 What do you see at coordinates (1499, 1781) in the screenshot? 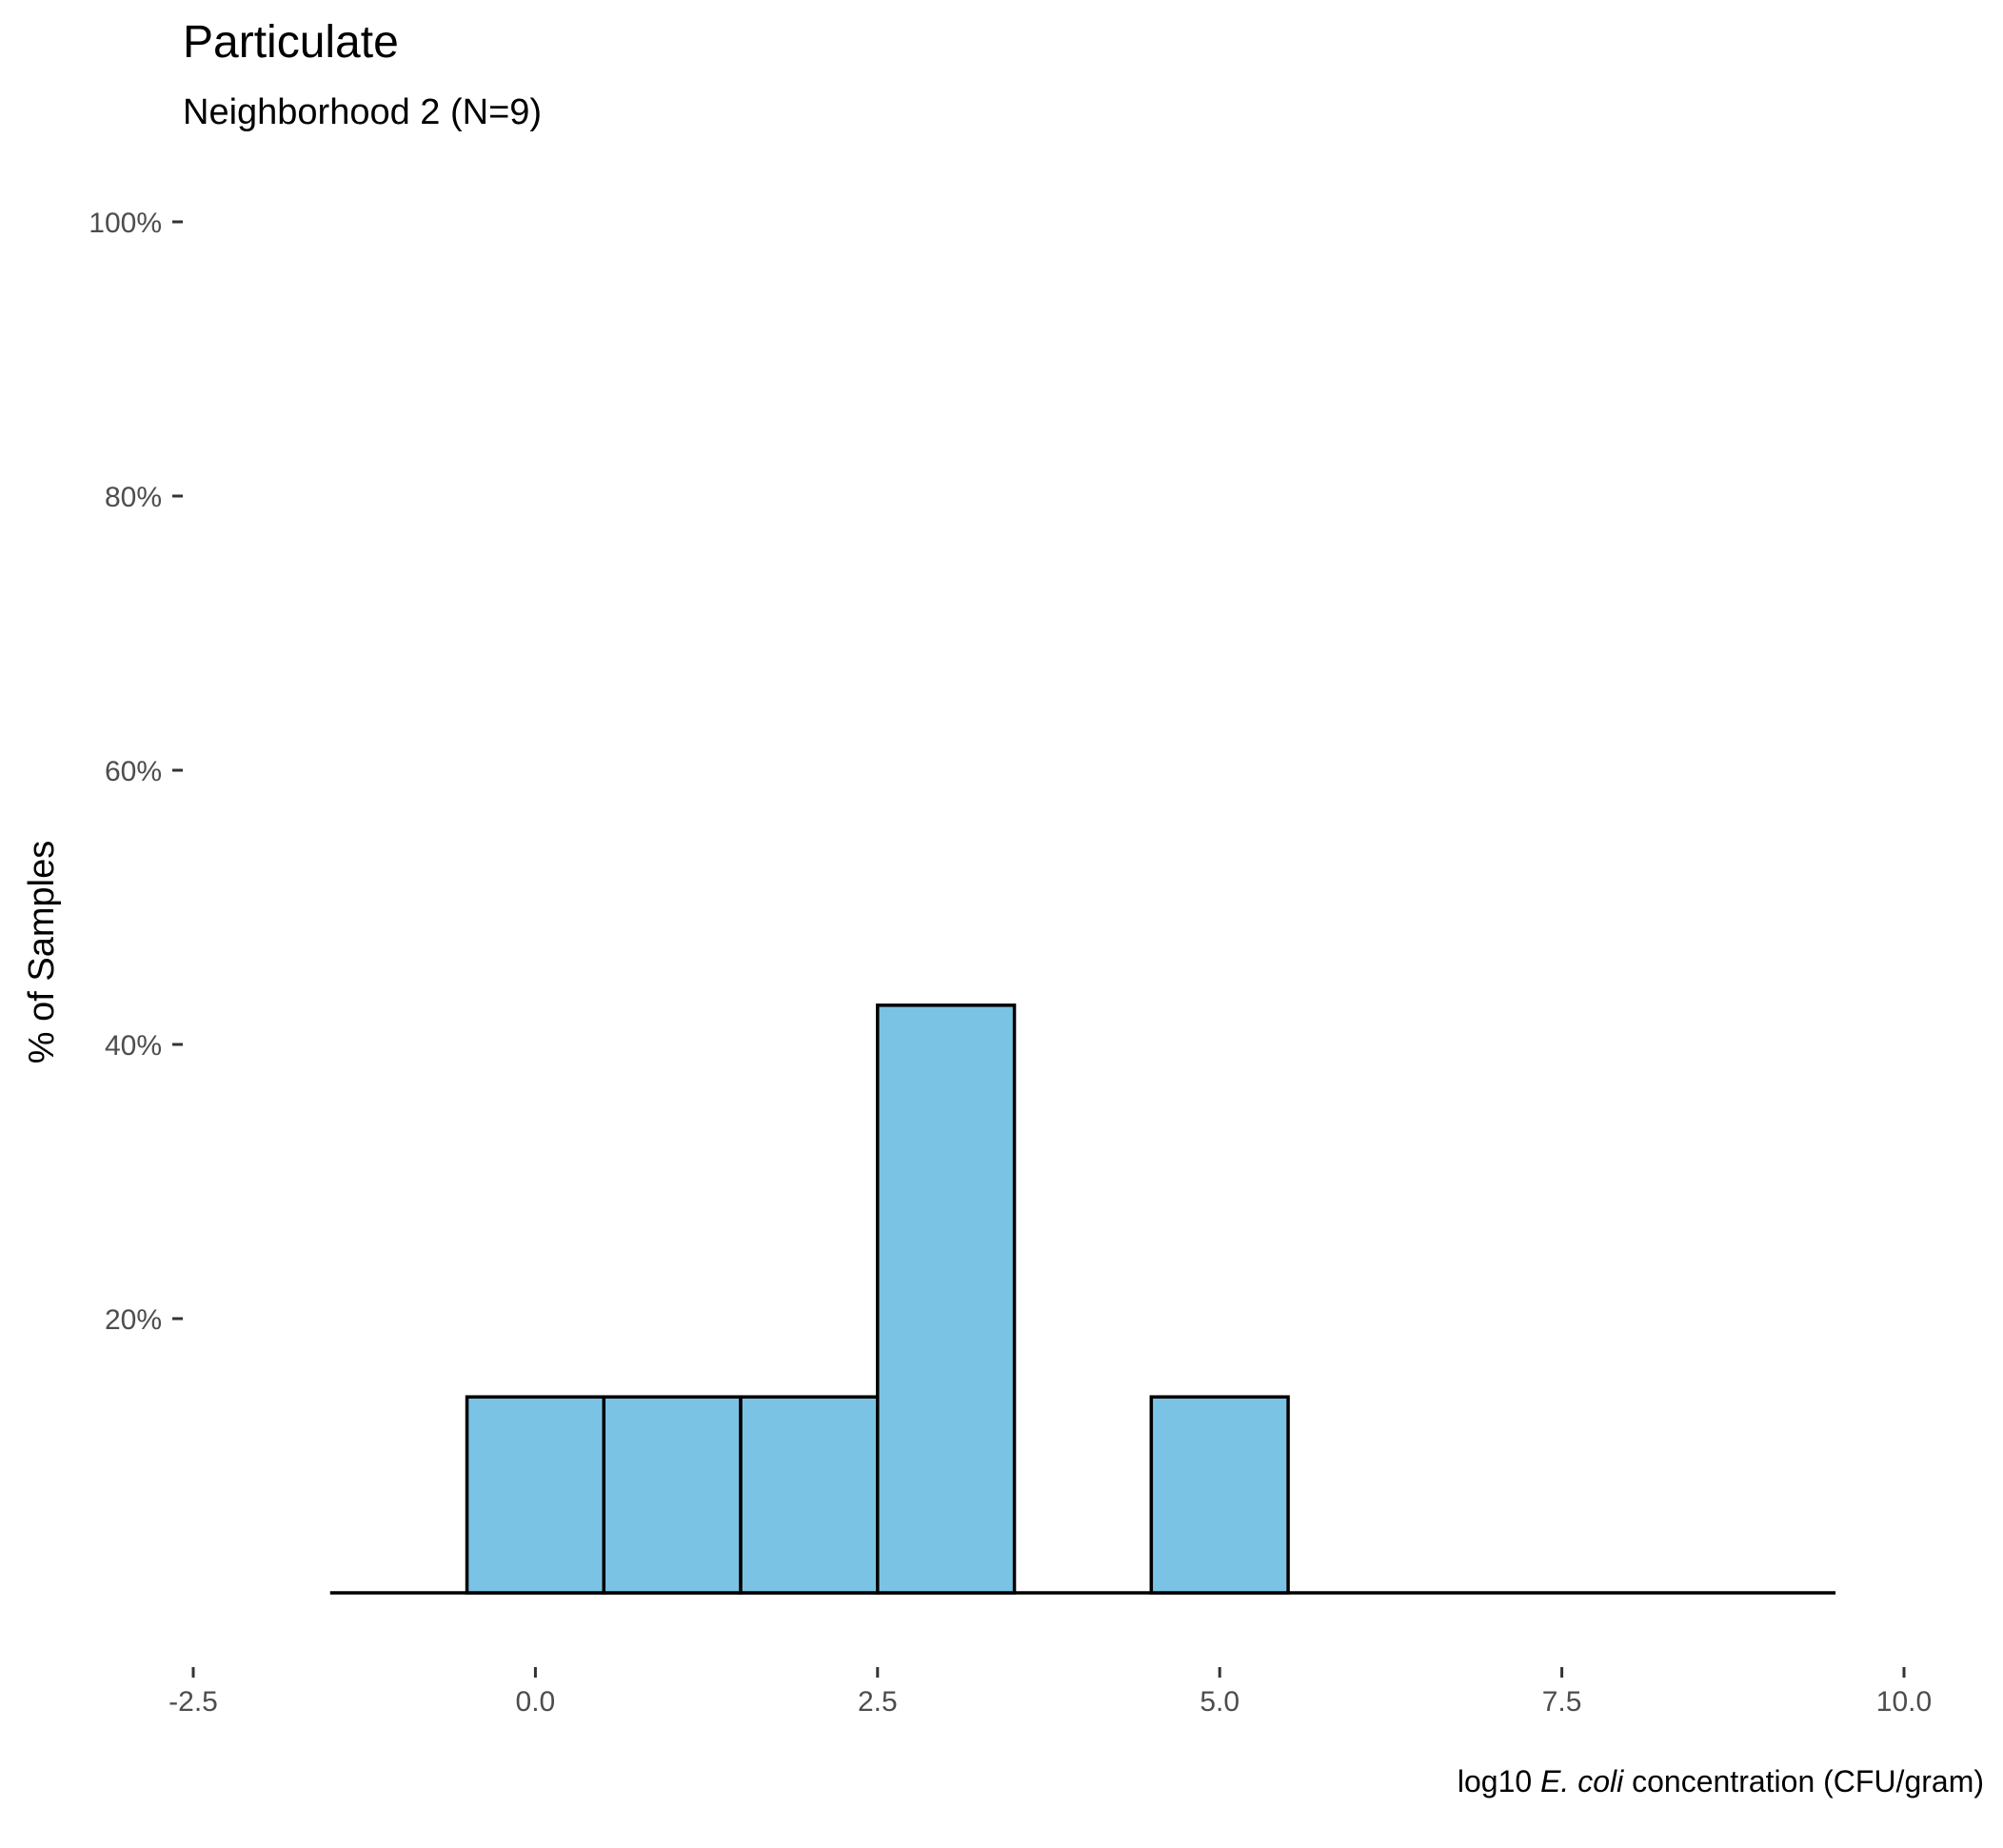
I see `x-axis-label-prefix: log10` at bounding box center [1499, 1781].